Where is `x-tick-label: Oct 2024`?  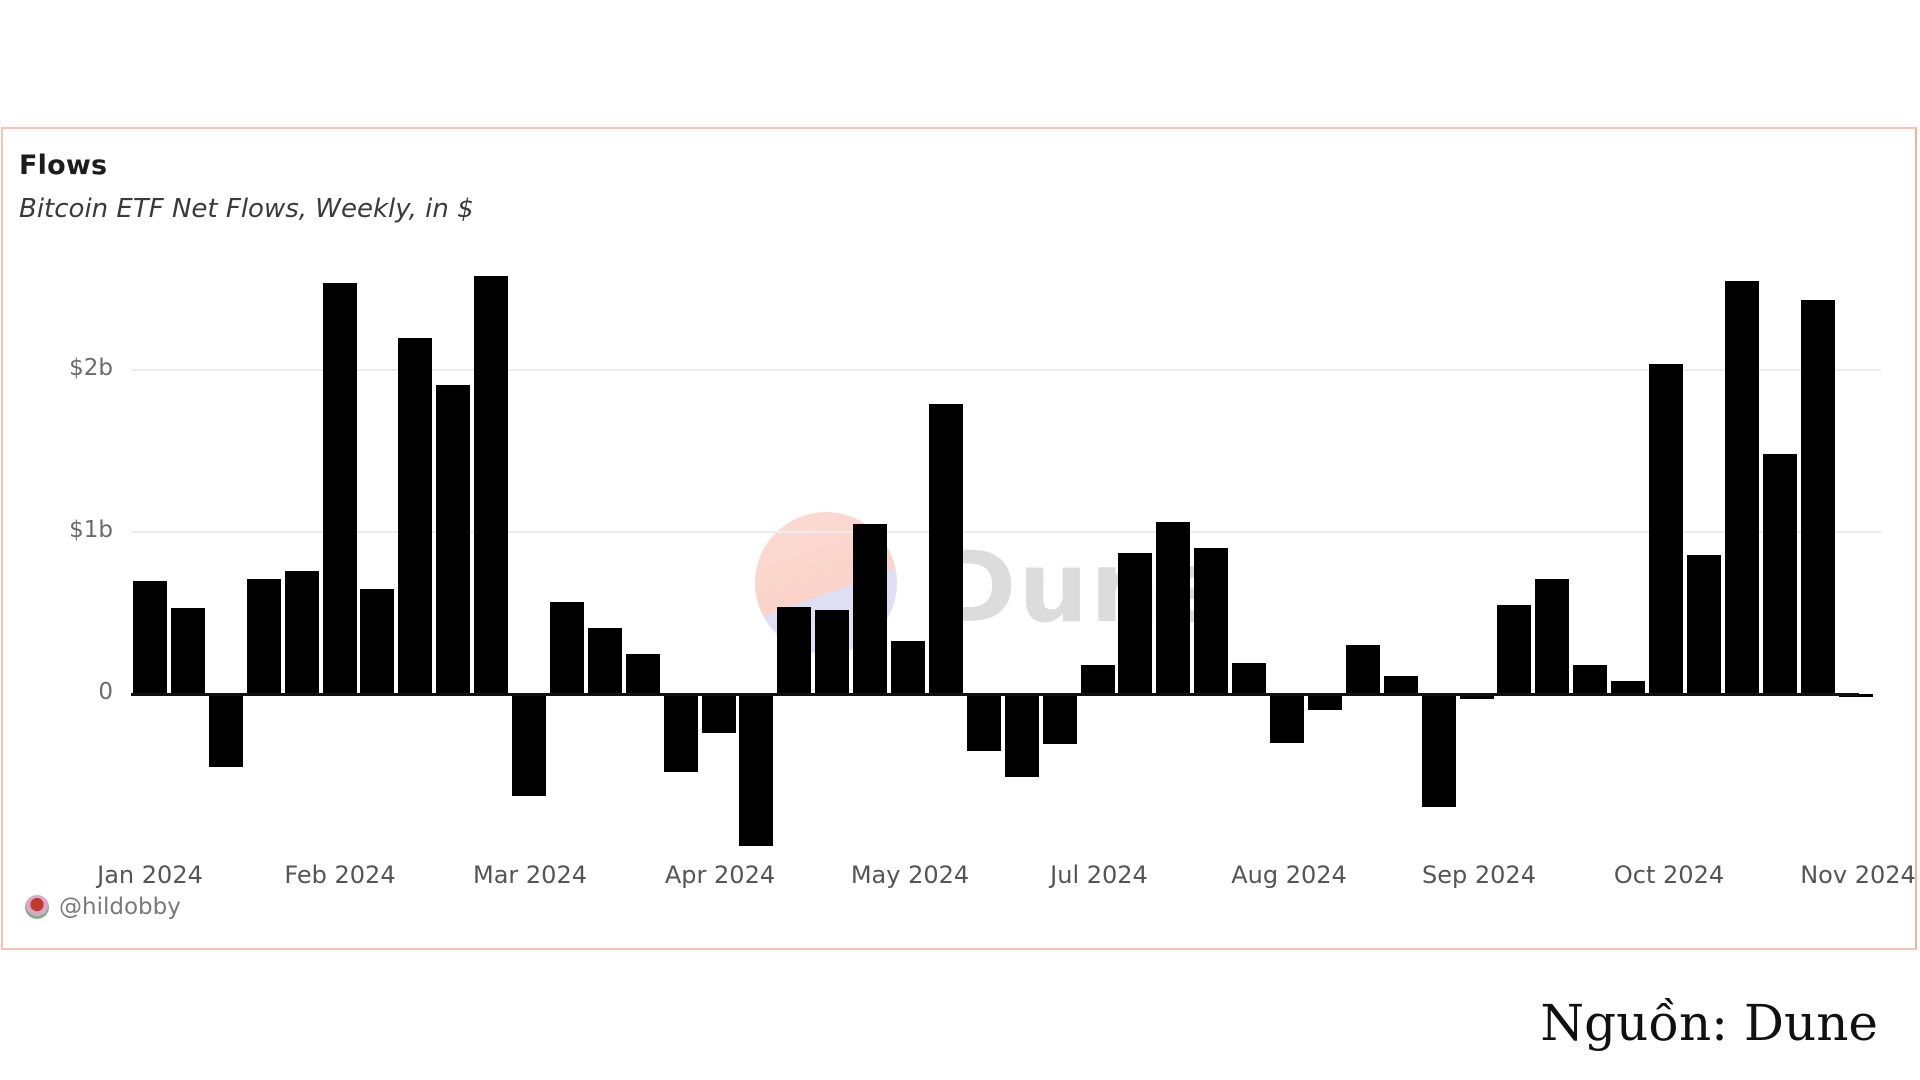 x-tick-label: Oct 2024 is located at coordinates (1669, 875).